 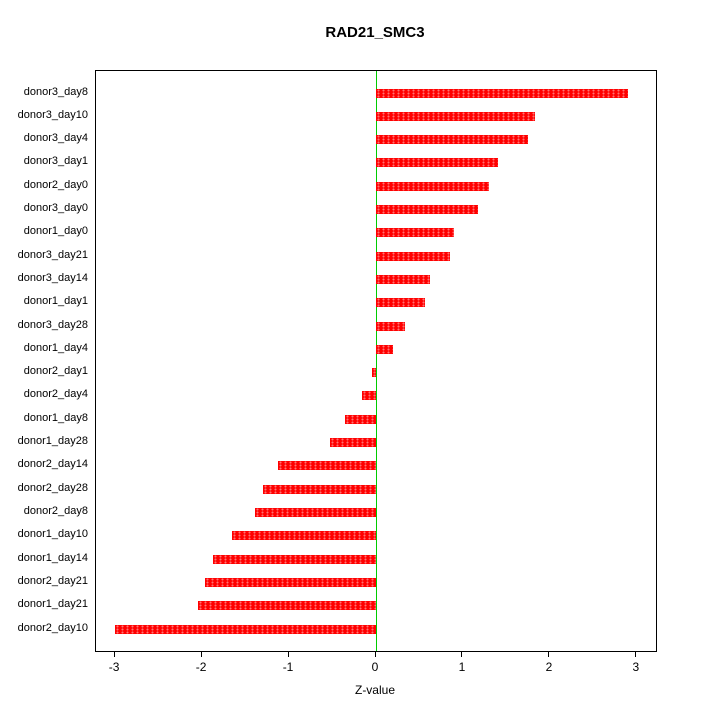 What do you see at coordinates (55, 161) in the screenshot?
I see `category-label: donor3_day1` at bounding box center [55, 161].